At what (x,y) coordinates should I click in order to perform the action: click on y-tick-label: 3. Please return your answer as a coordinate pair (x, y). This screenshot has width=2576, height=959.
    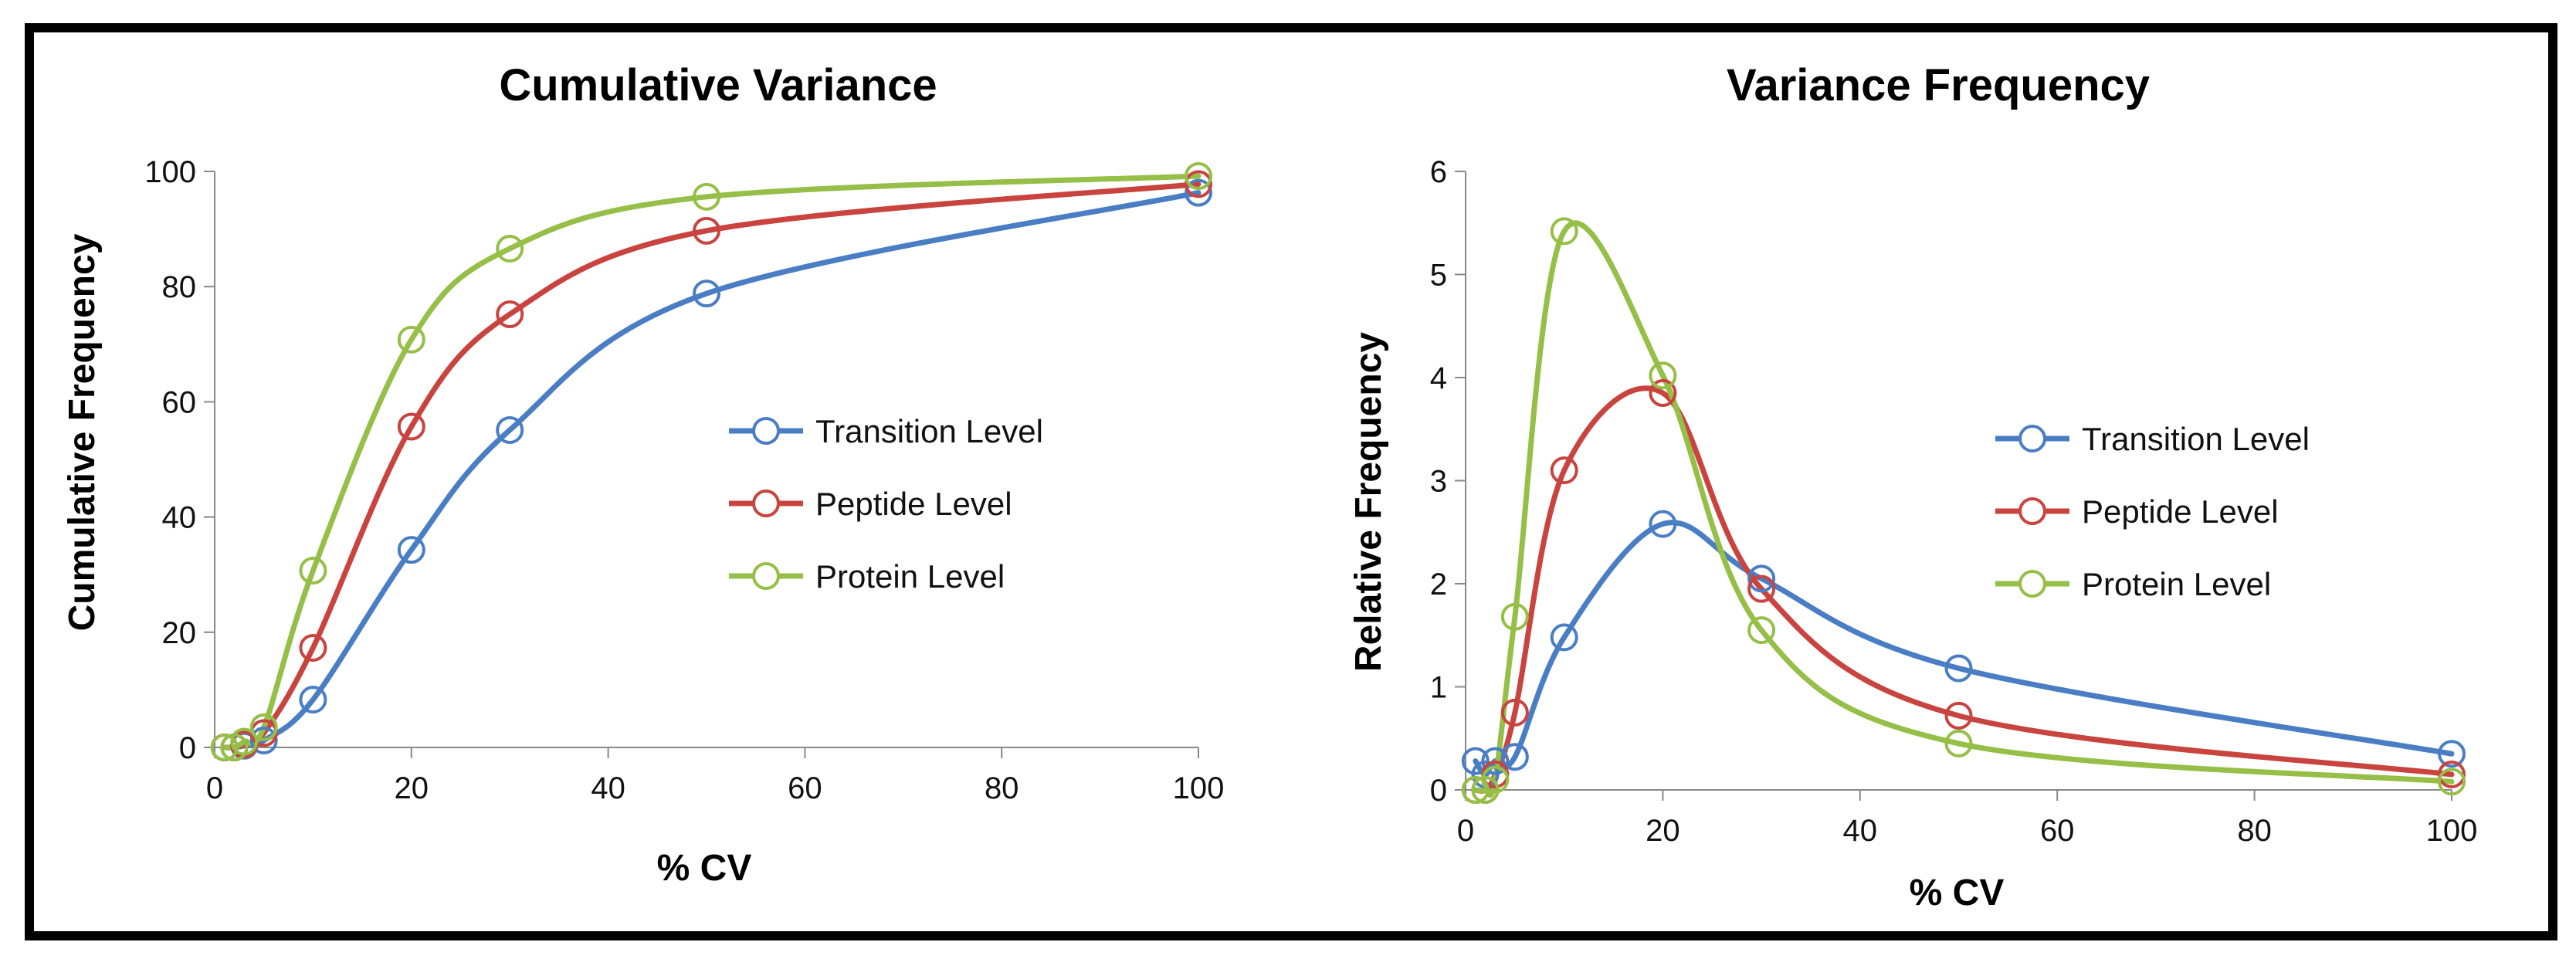
    Looking at the image, I should click on (1438, 482).